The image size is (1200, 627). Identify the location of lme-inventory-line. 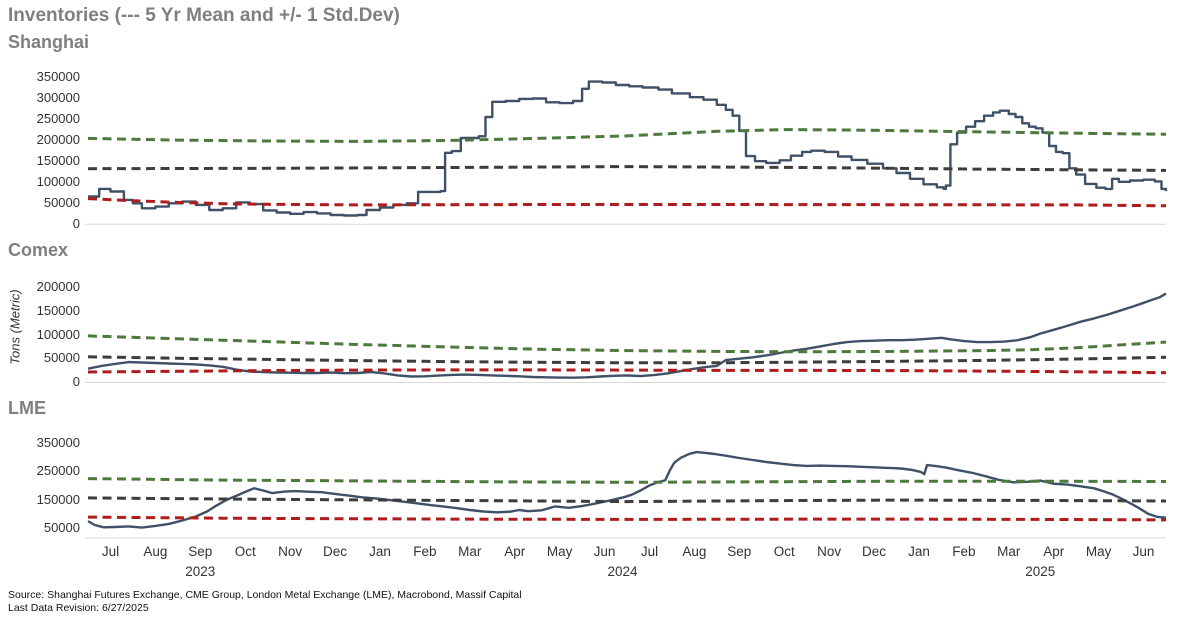
(627, 489).